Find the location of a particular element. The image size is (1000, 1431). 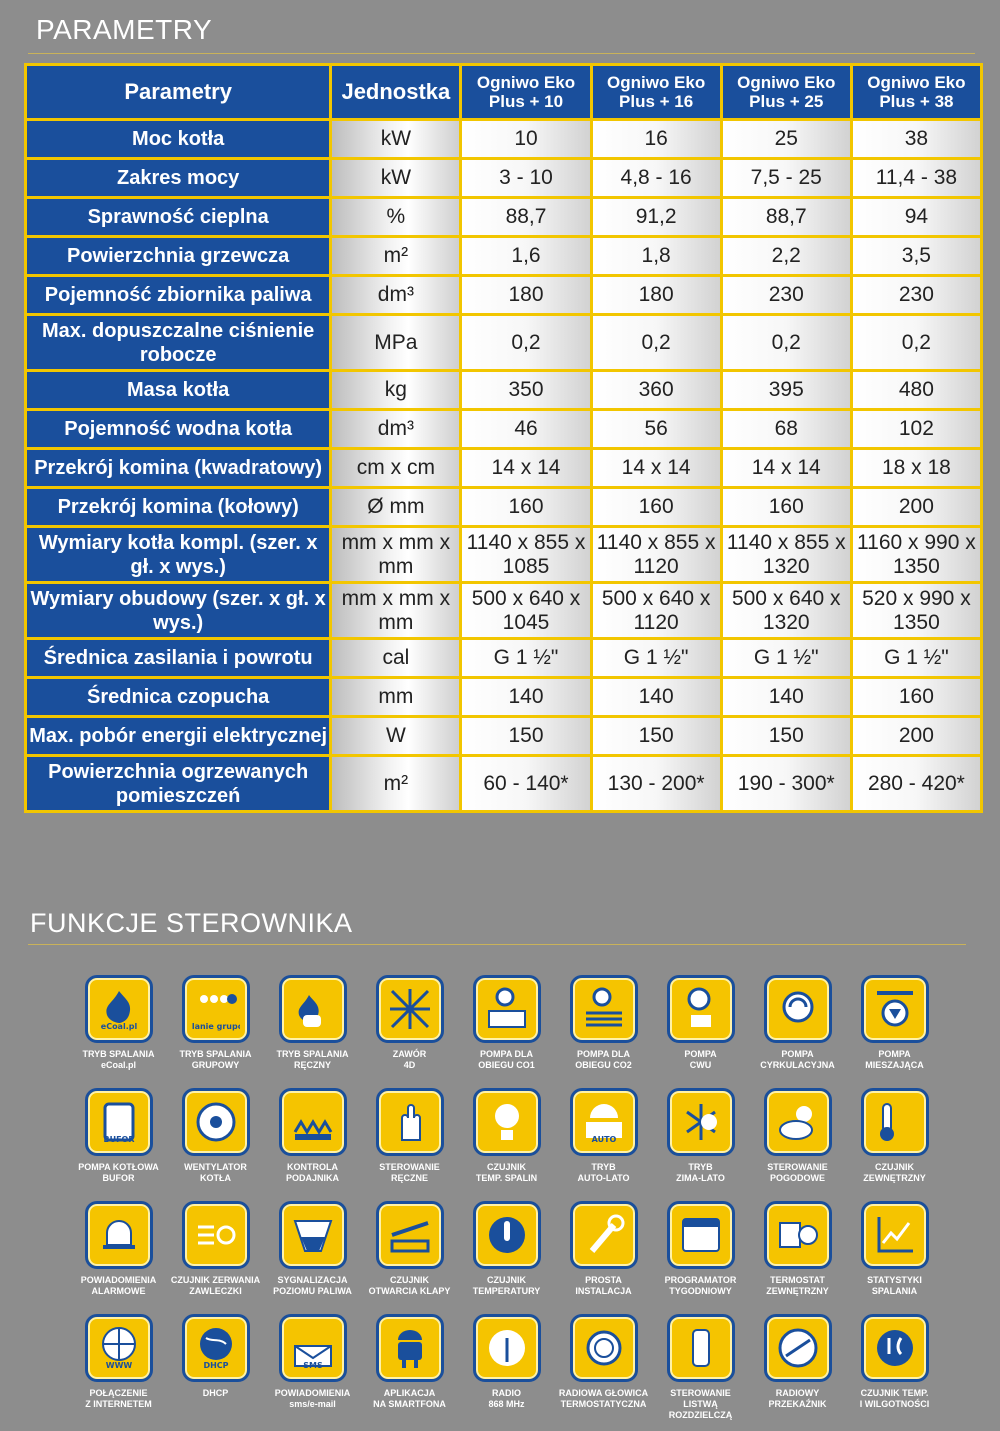

param-name-cell: Zakres mocy is located at coordinates (178, 178).